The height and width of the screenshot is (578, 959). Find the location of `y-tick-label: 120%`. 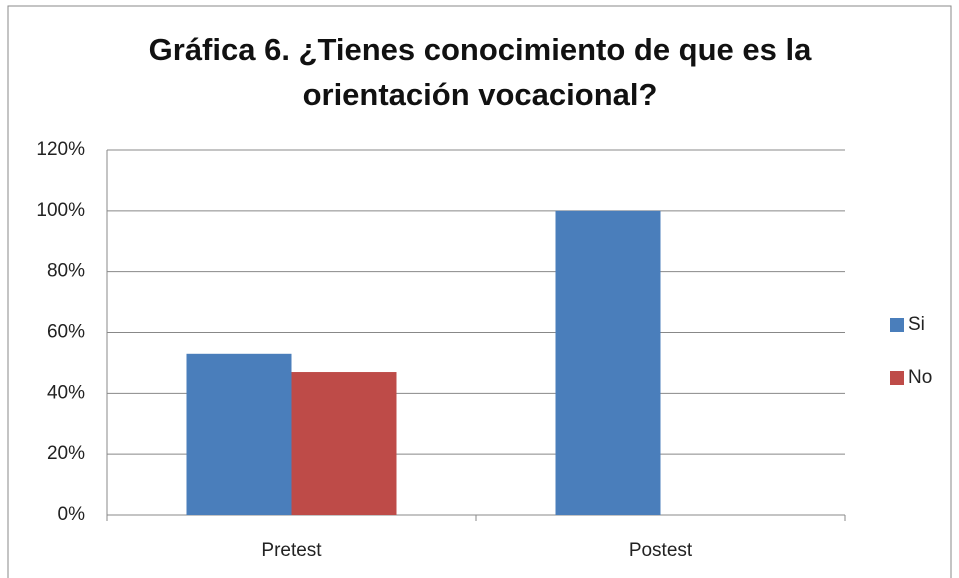

y-tick-label: 120% is located at coordinates (60, 149).